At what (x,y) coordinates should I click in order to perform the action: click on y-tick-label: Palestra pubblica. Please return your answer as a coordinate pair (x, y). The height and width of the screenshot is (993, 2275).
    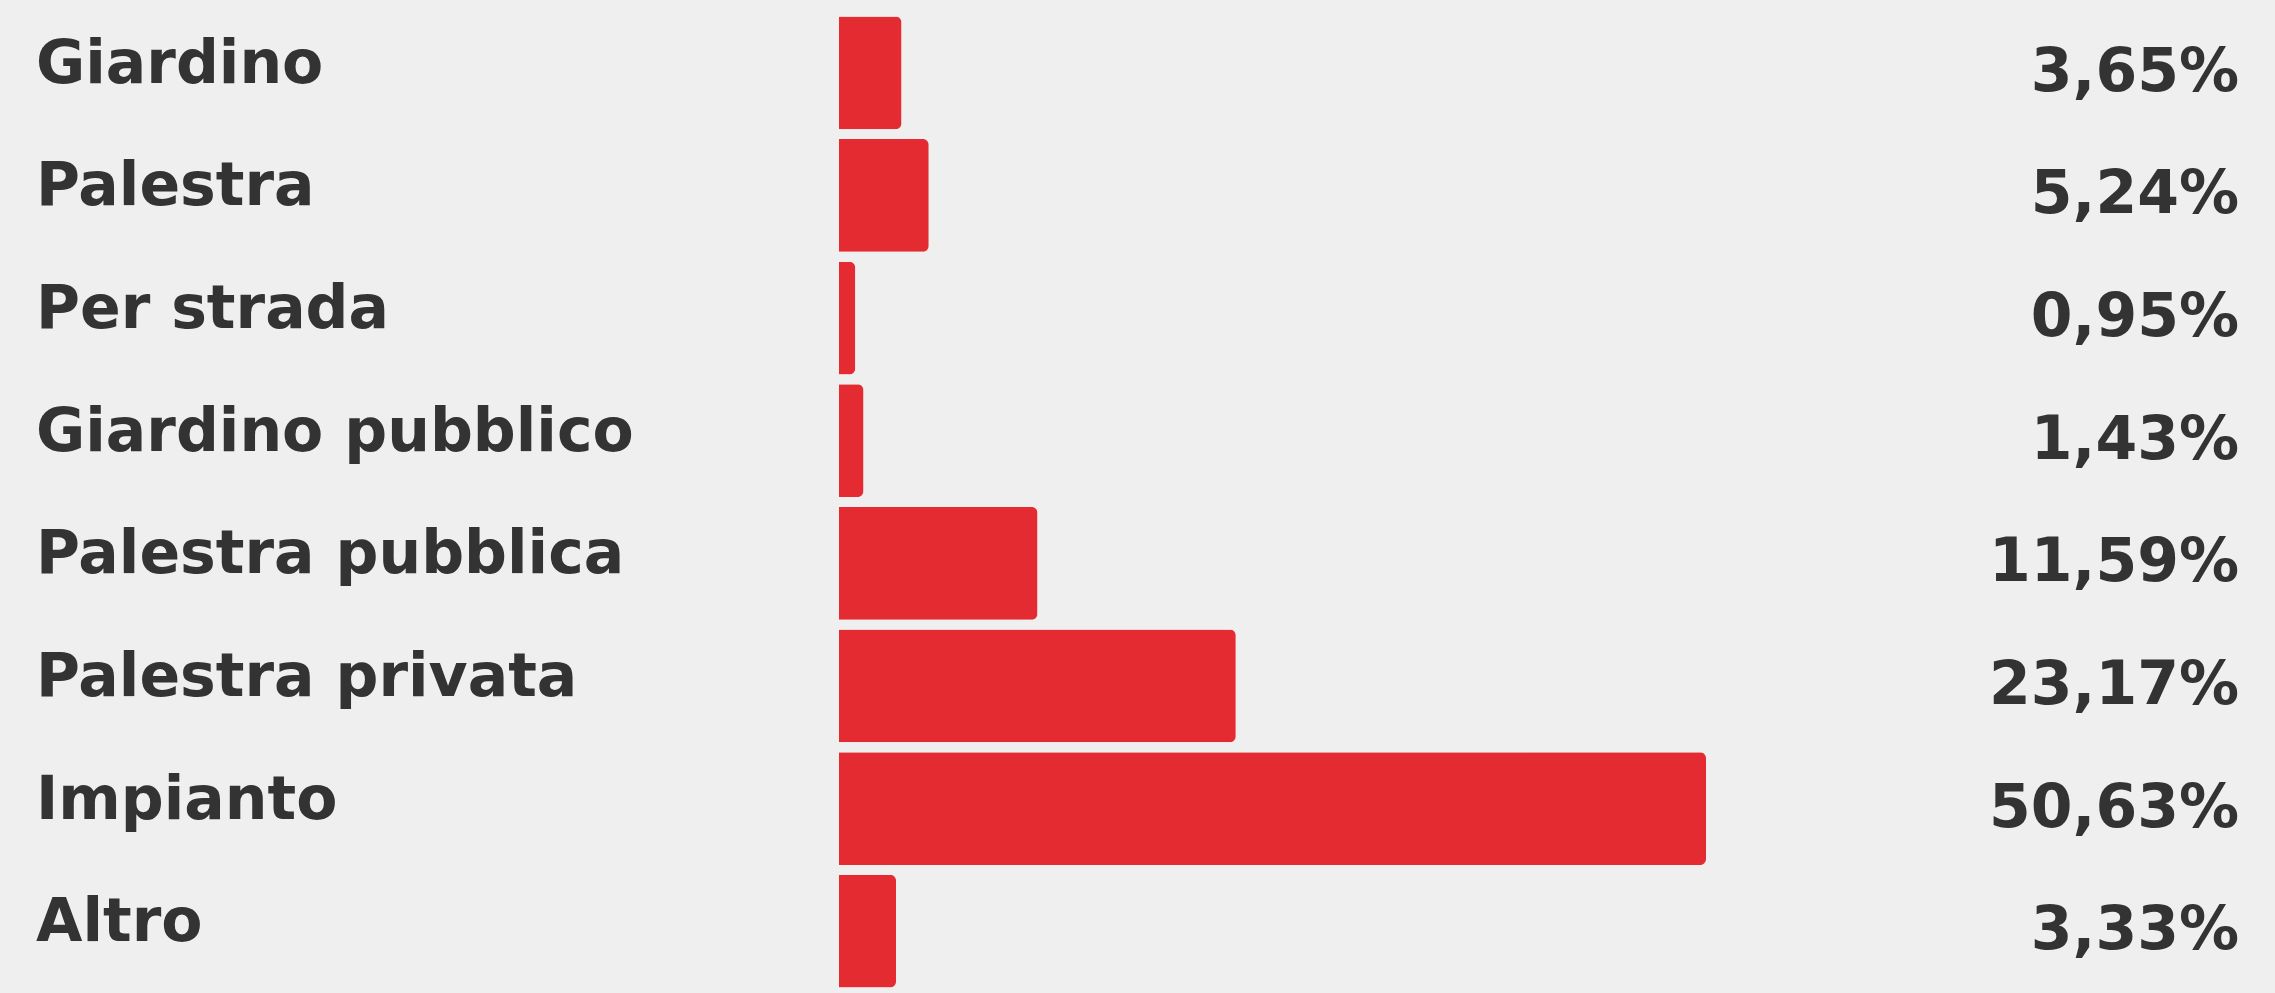
    Looking at the image, I should click on (330, 552).